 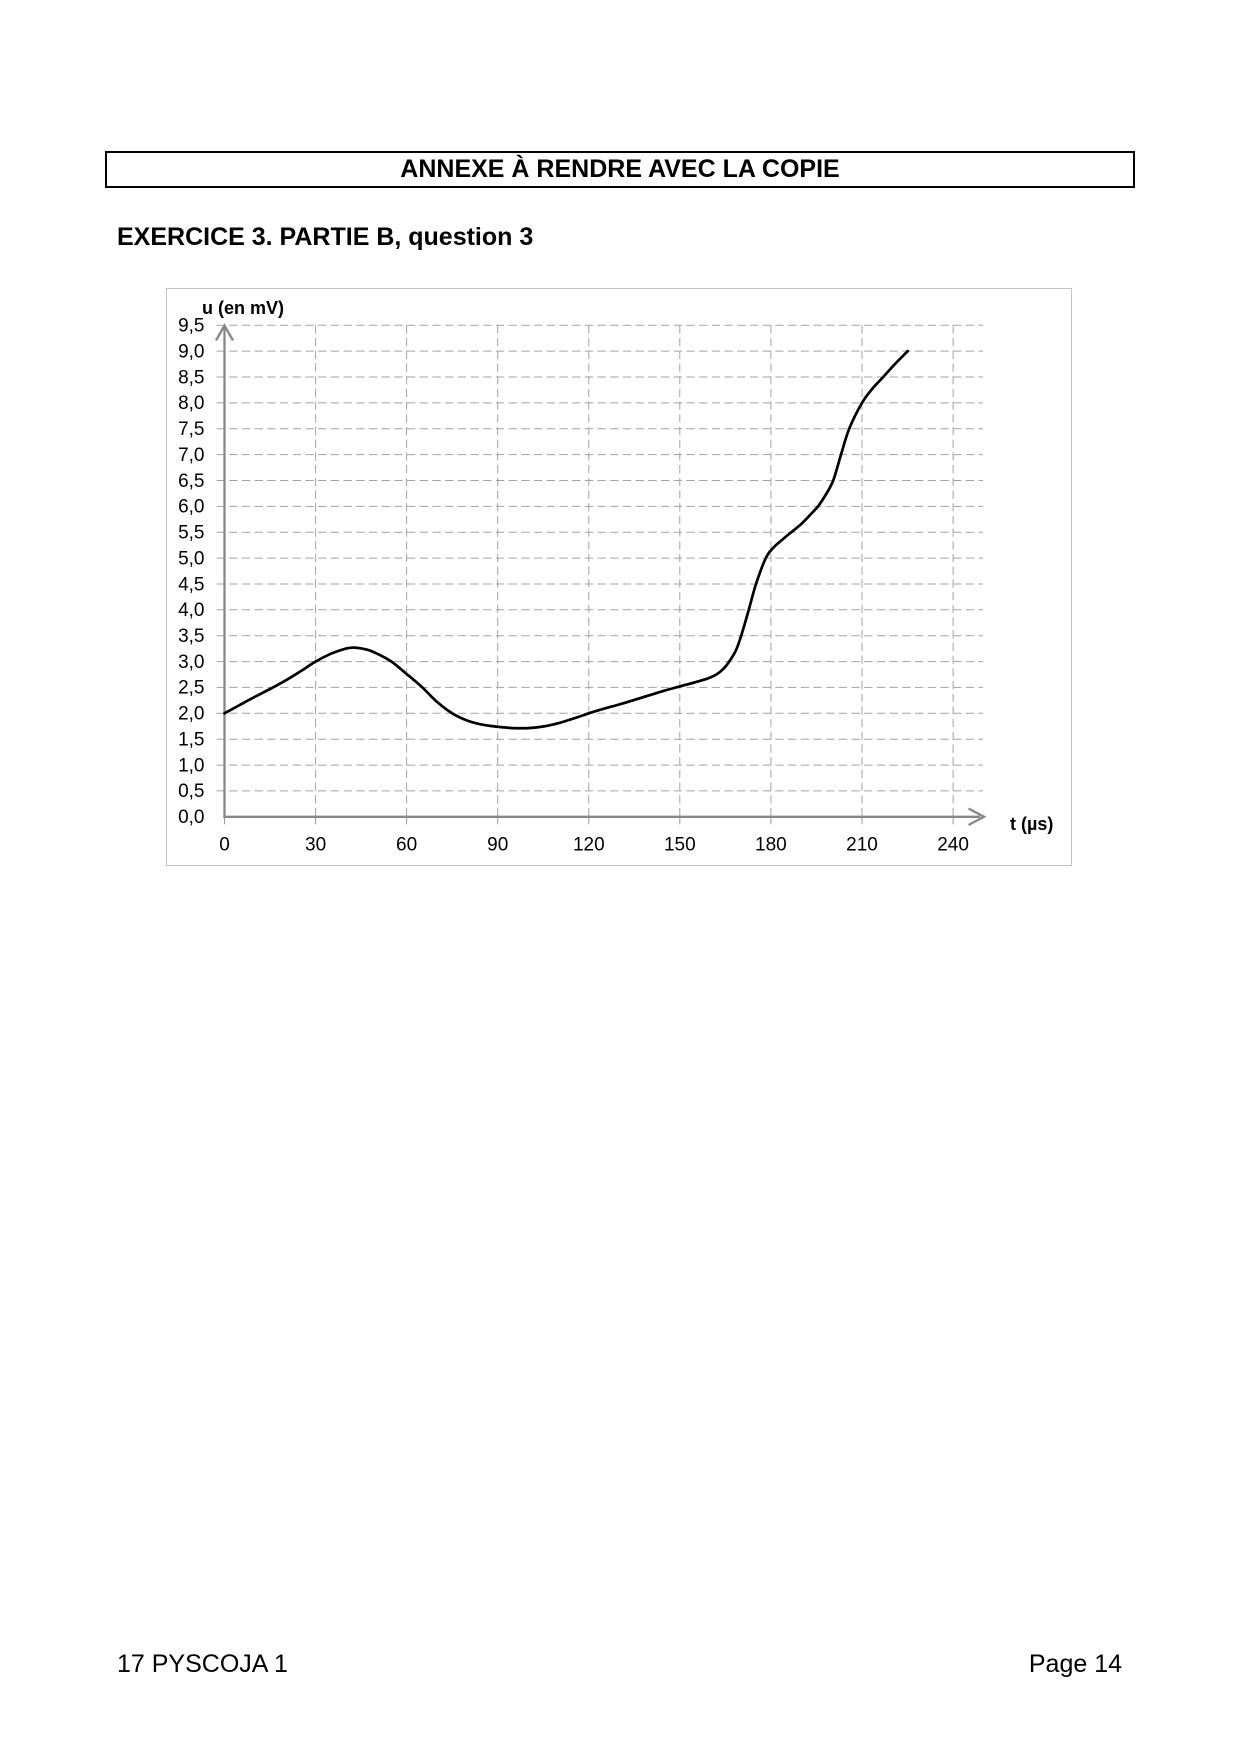 What do you see at coordinates (191, 481) in the screenshot?
I see `svg-text: 6,5` at bounding box center [191, 481].